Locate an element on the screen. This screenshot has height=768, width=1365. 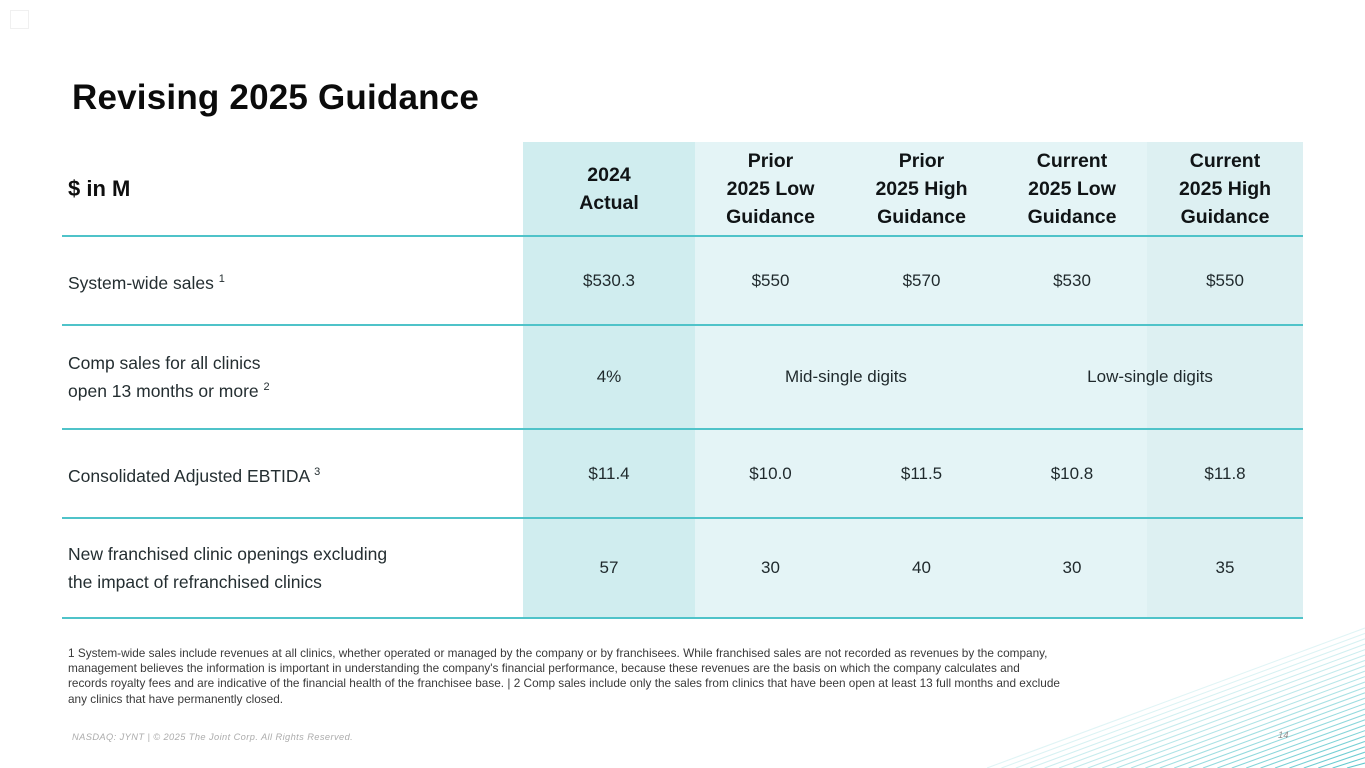
column-header-prior-low: Prior 2025 Low Guidance is located at coordinates (770, 188).